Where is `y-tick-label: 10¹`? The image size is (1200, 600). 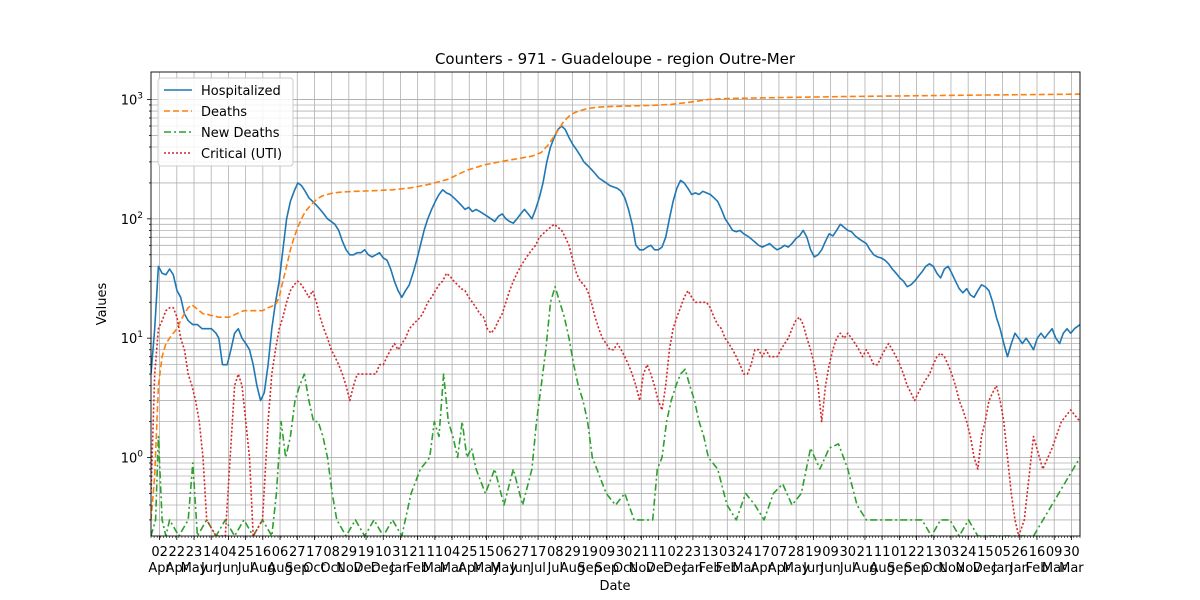
y-tick-label: 10¹ is located at coordinates (132, 338).